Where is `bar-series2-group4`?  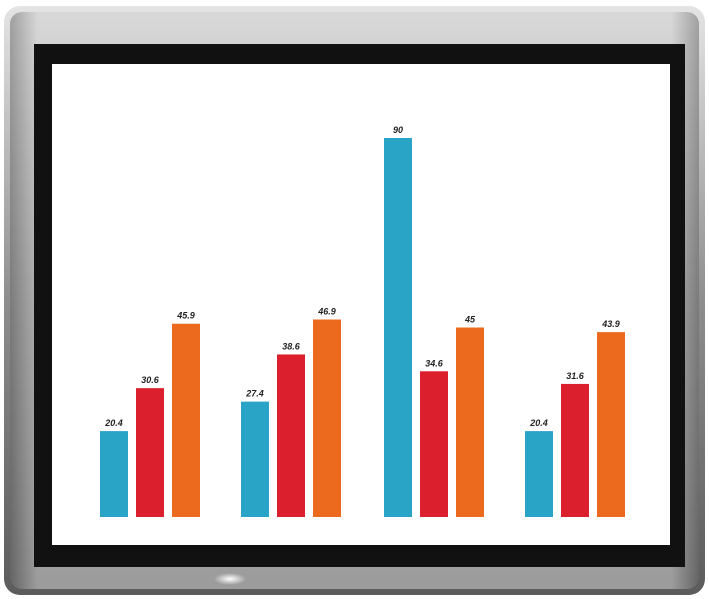
bar-series2-group4 is located at coordinates (575, 450).